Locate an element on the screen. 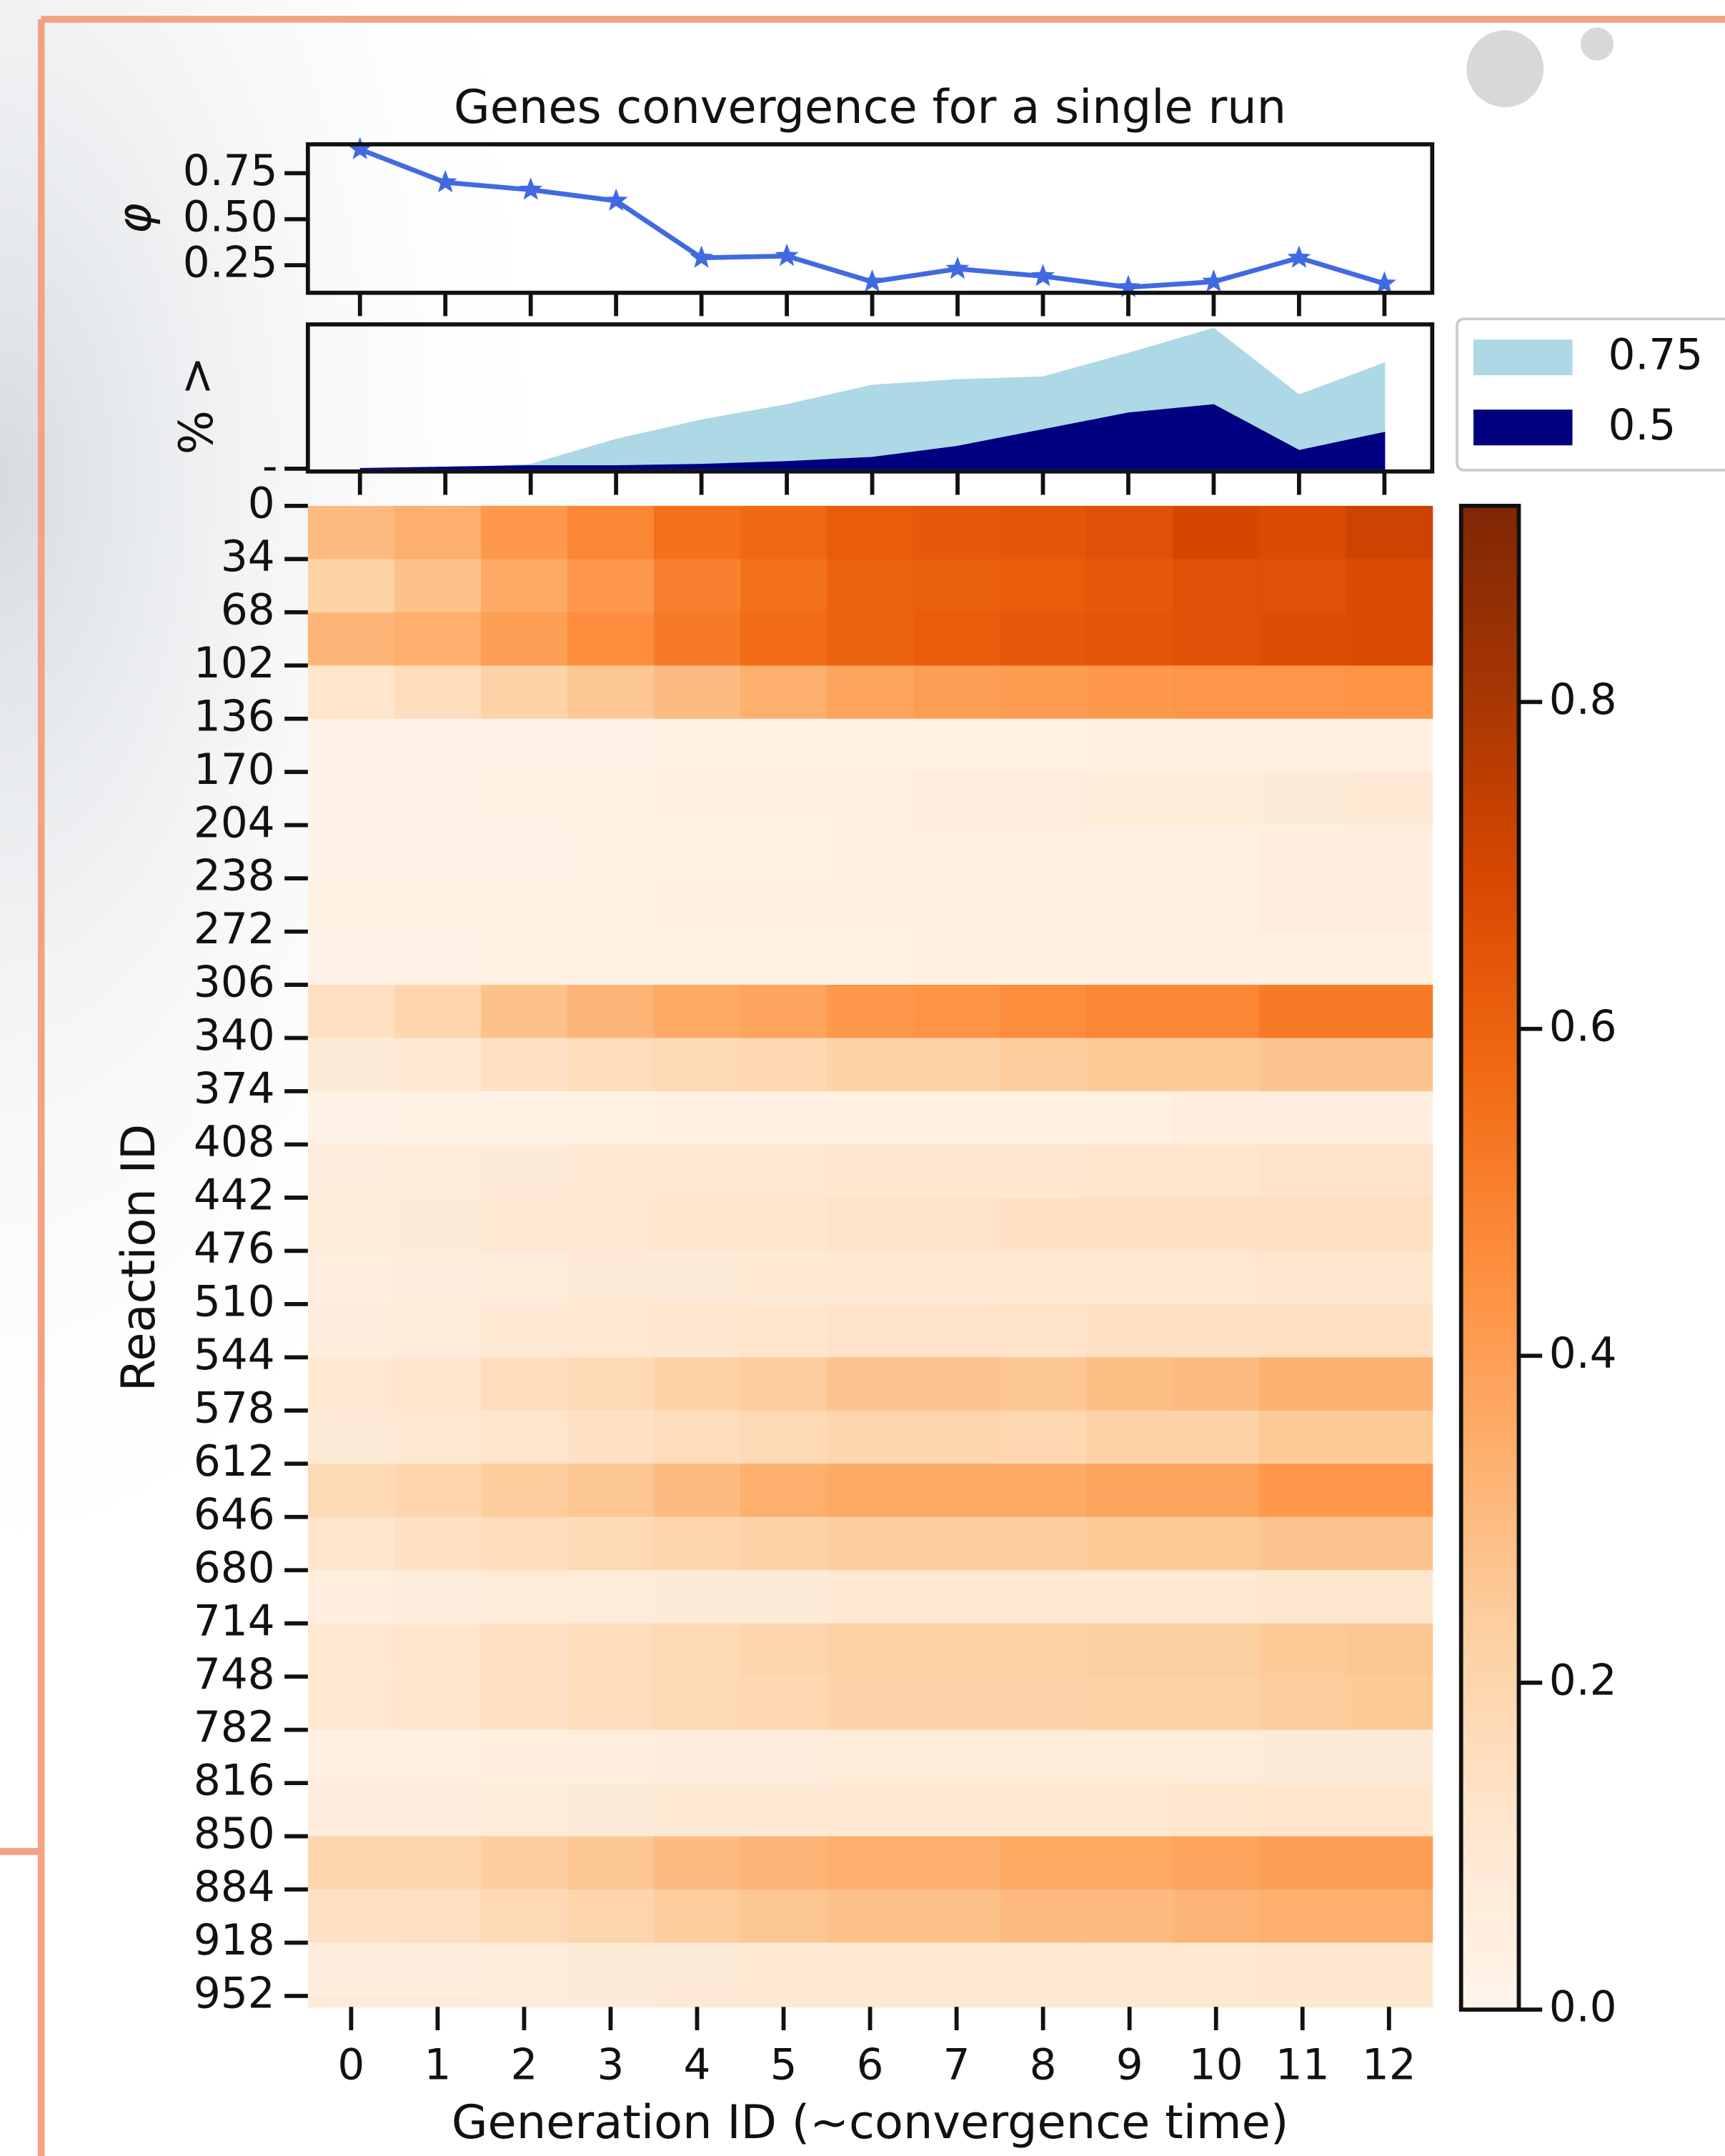 The width and height of the screenshot is (1725, 2156). y-tick-label: 0.50 is located at coordinates (230, 217).